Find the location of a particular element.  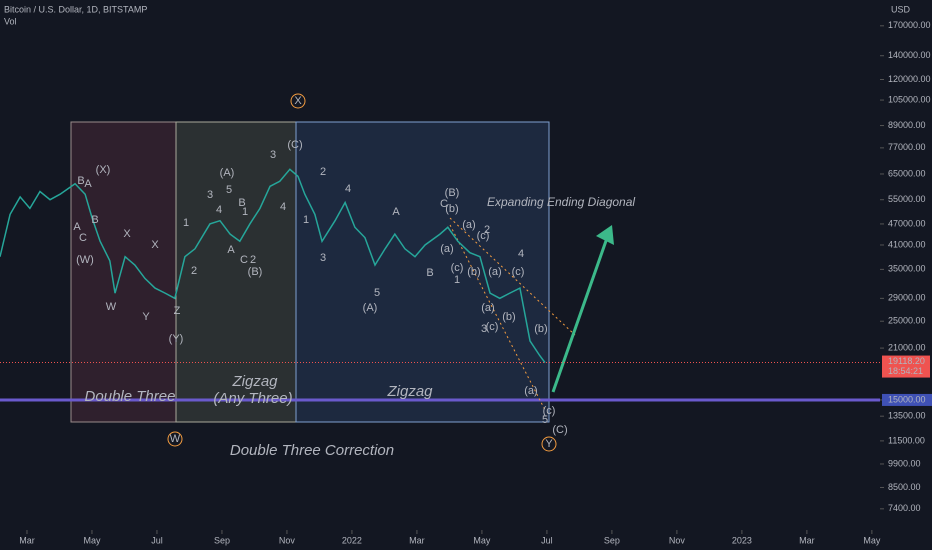

annotation: (Y) is located at coordinates (176, 339).